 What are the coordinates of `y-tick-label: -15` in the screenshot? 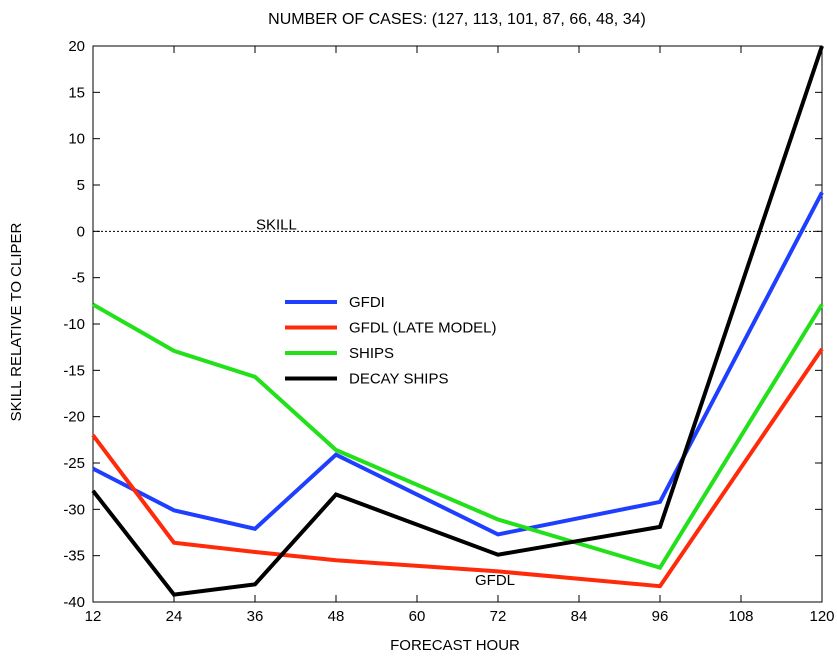 It's located at (74, 370).